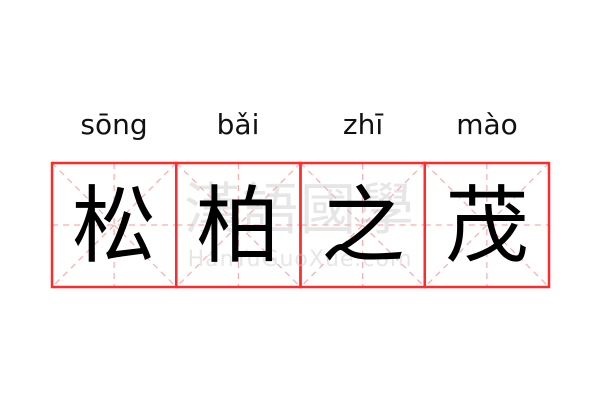 This screenshot has width=600, height=400. What do you see at coordinates (487, 124) in the screenshot?
I see `pinyin-4: mào` at bounding box center [487, 124].